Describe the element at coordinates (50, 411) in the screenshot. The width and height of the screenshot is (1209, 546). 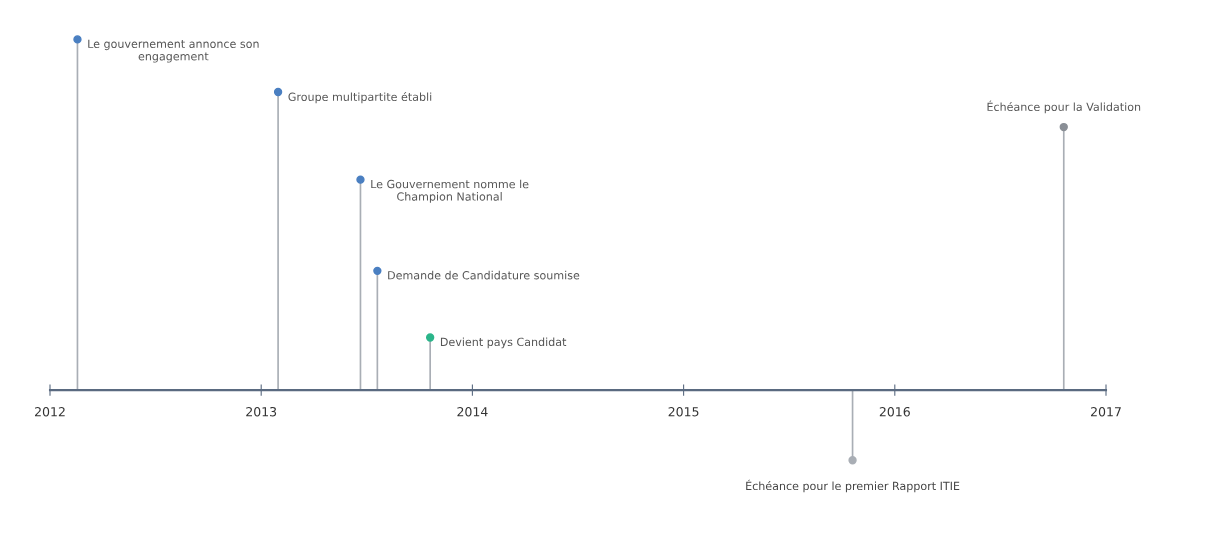
I see `x-tick-label: 2012` at that location.